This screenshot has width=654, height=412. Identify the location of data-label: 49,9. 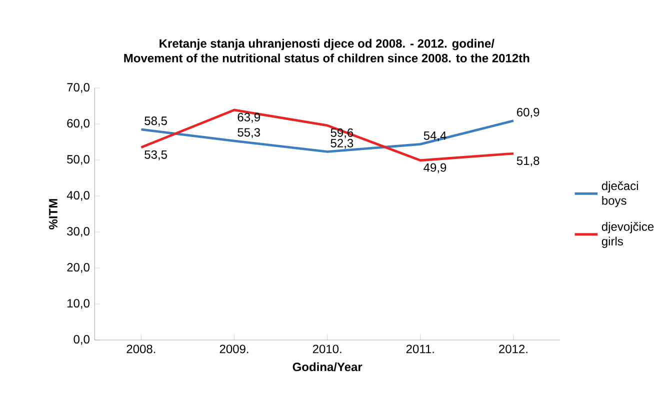
(435, 168).